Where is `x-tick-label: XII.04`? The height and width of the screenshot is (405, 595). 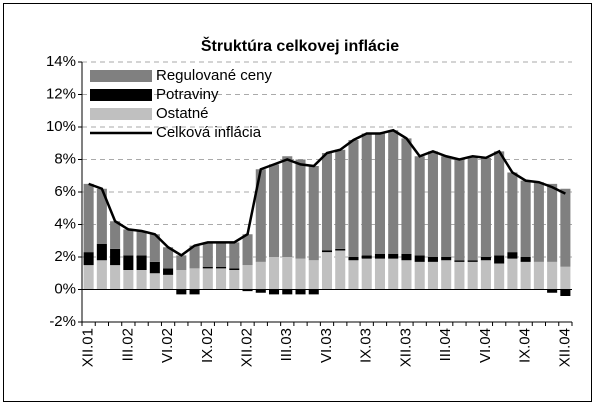
x-tick-label: XII.04 is located at coordinates (564, 347).